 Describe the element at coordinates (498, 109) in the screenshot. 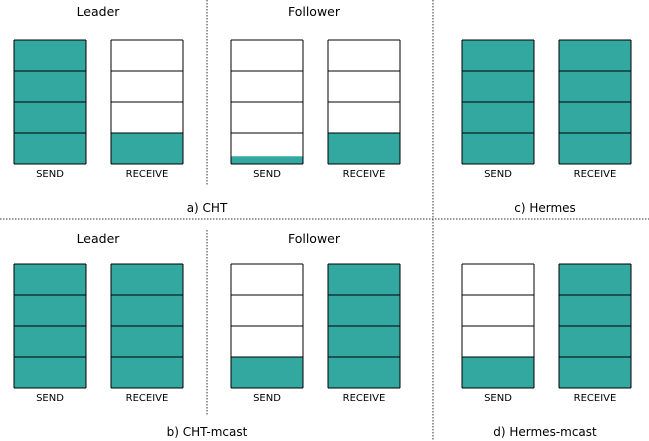

I see `buffer-send-p1-b0: SEND` at that location.